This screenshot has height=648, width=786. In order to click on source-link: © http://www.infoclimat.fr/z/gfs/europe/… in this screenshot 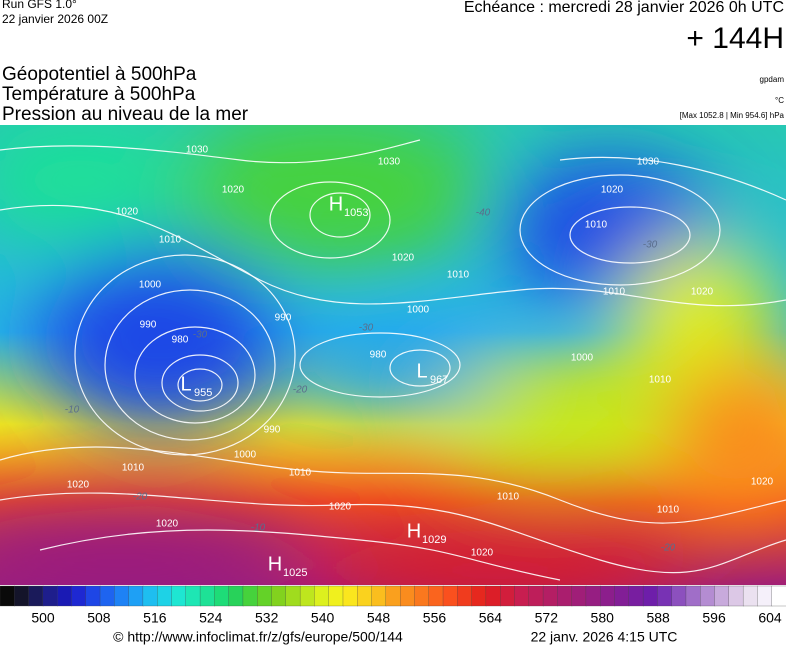, I will do `click(258, 637)`.